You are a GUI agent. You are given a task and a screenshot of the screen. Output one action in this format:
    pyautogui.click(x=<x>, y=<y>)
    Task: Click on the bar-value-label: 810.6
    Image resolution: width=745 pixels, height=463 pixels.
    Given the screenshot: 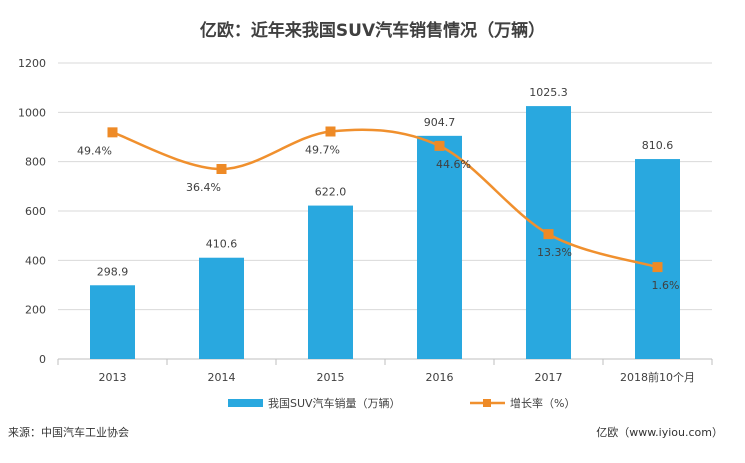 What is the action you would take?
    pyautogui.click(x=658, y=145)
    